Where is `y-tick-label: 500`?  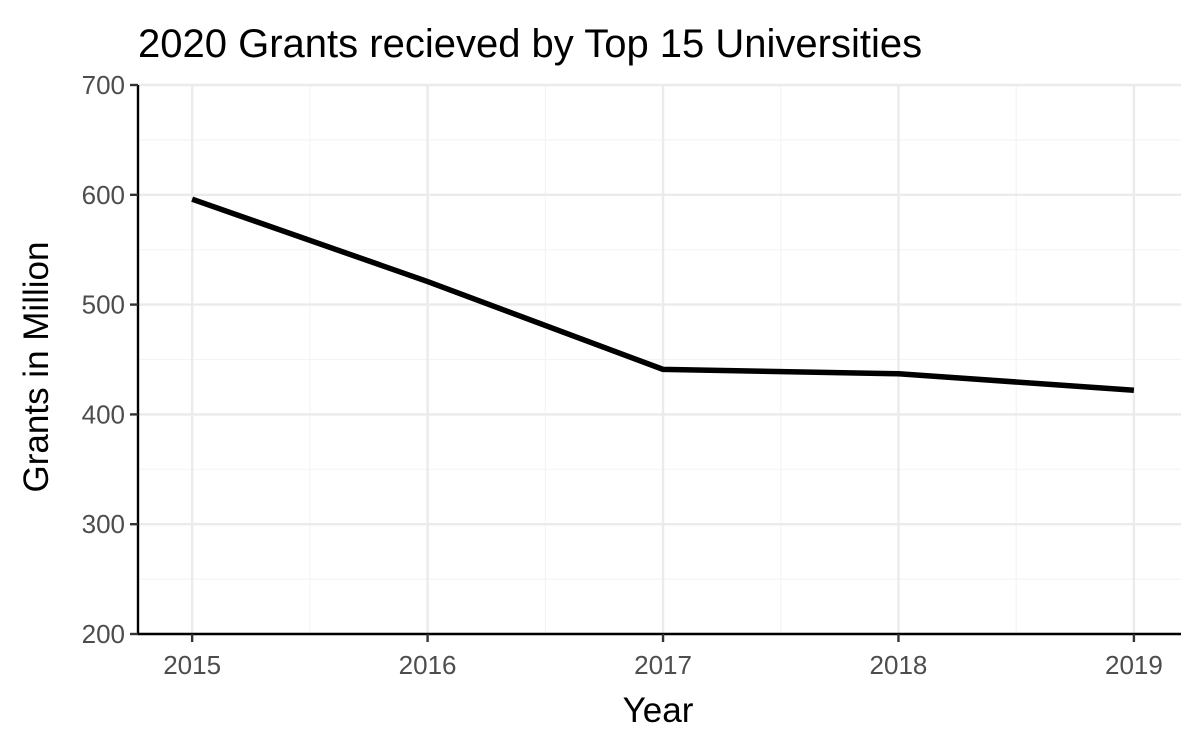 y-tick-label: 500 is located at coordinates (103, 305).